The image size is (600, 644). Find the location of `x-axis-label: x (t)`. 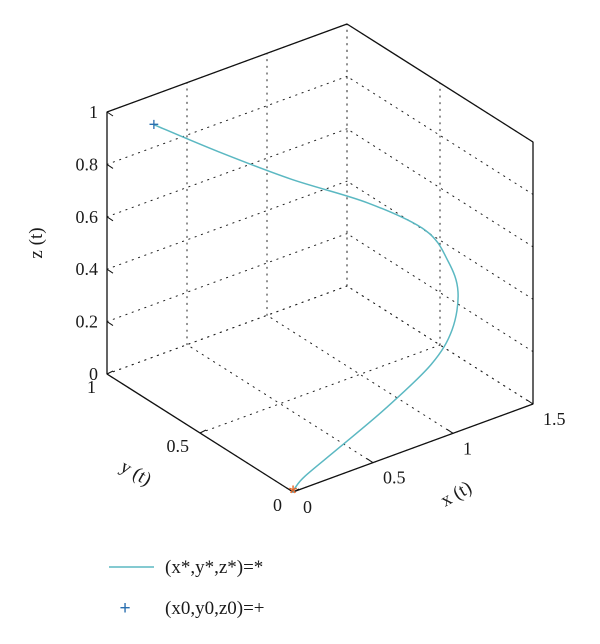

x-axis-label: x (t) is located at coordinates (456, 494).